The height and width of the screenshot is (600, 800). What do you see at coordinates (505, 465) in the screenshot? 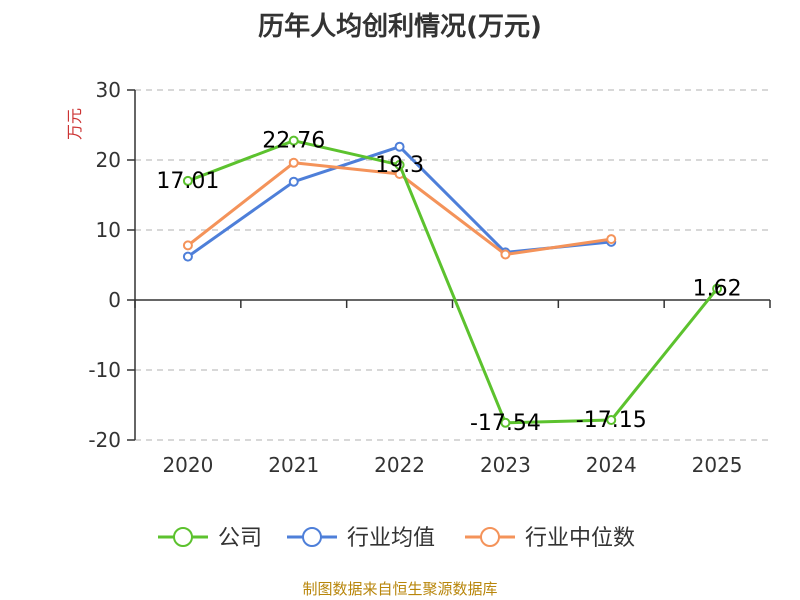
I see `x-tick-label: 2023` at bounding box center [505, 465].